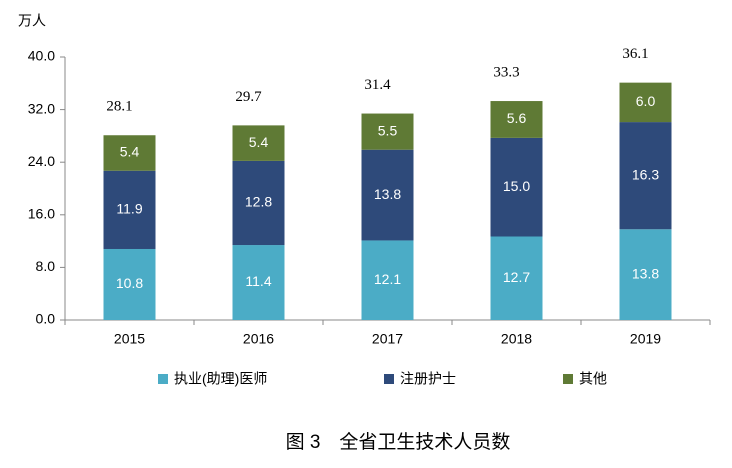 Image resolution: width=732 pixels, height=468 pixels. Describe the element at coordinates (119, 107) in the screenshot. I see `total-label: 28.1` at that location.